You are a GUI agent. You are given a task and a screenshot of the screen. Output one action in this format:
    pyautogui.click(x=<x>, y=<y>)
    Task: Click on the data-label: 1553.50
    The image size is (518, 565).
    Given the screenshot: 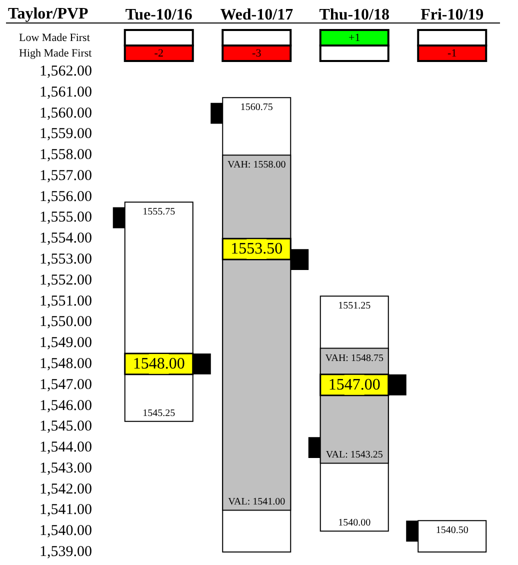 What is the action you would take?
    pyautogui.click(x=256, y=249)
    